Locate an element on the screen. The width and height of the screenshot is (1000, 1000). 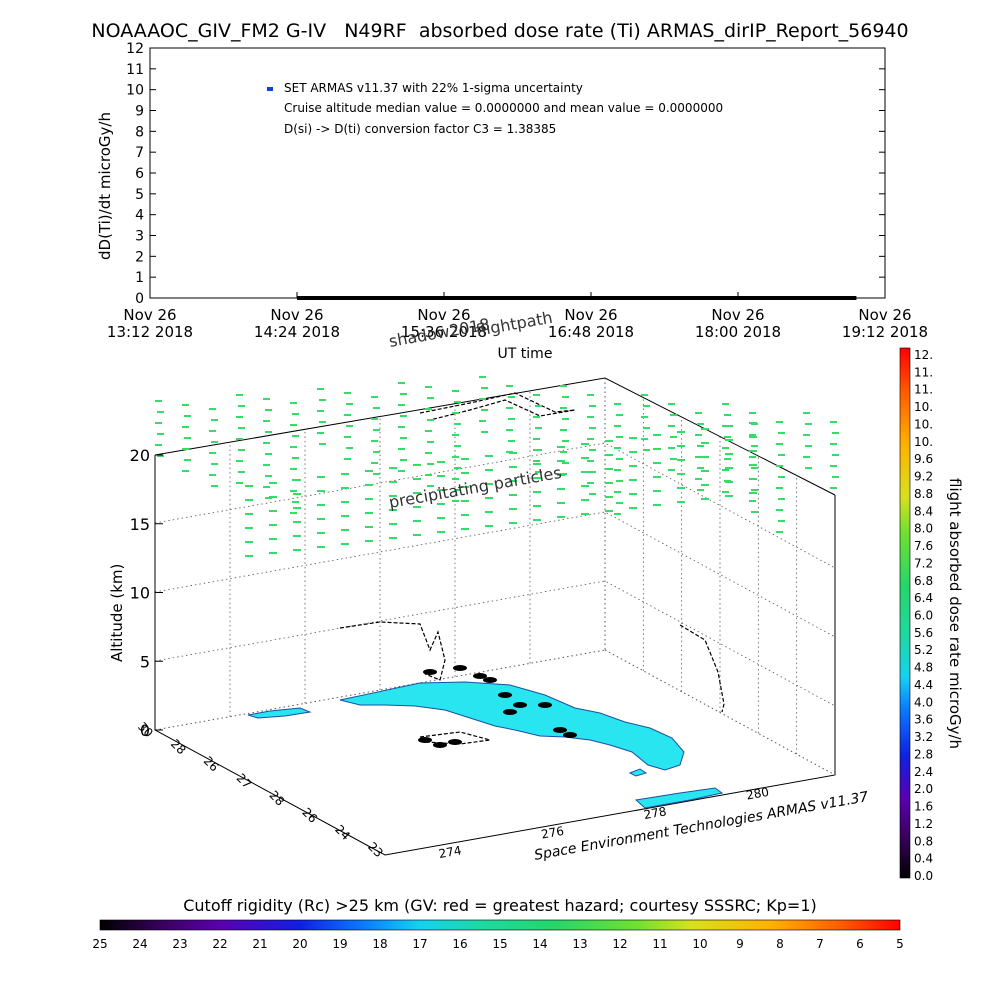
x-tick-label-time: 15:36 2018 is located at coordinates (444, 332).